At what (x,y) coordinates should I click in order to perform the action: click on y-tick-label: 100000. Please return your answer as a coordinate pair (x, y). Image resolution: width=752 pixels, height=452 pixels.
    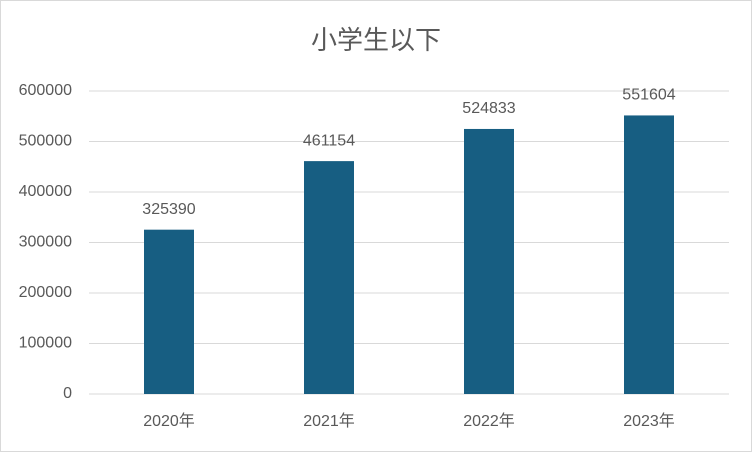
    Looking at the image, I should click on (45, 343).